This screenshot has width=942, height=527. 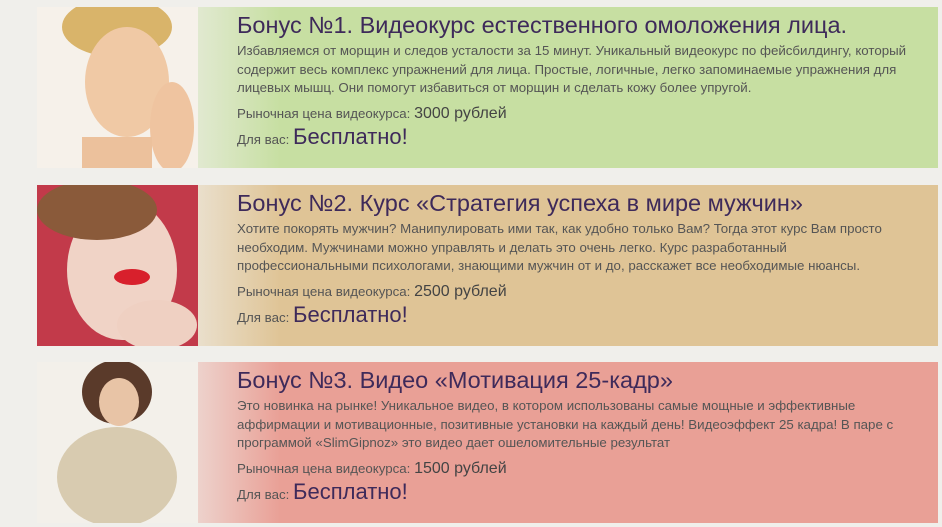 I want to click on market-price: 3000 рублей, so click(x=460, y=113).